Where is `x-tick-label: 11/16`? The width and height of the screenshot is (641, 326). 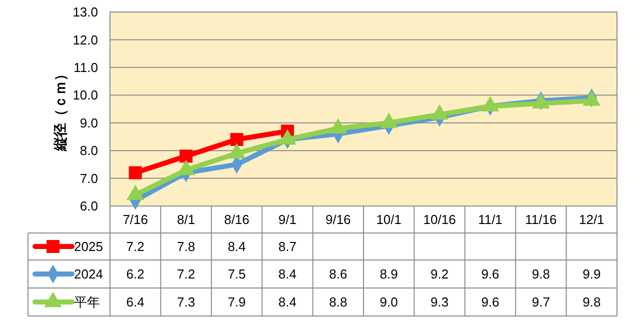
x-tick-label: 11/16 is located at coordinates (541, 220).